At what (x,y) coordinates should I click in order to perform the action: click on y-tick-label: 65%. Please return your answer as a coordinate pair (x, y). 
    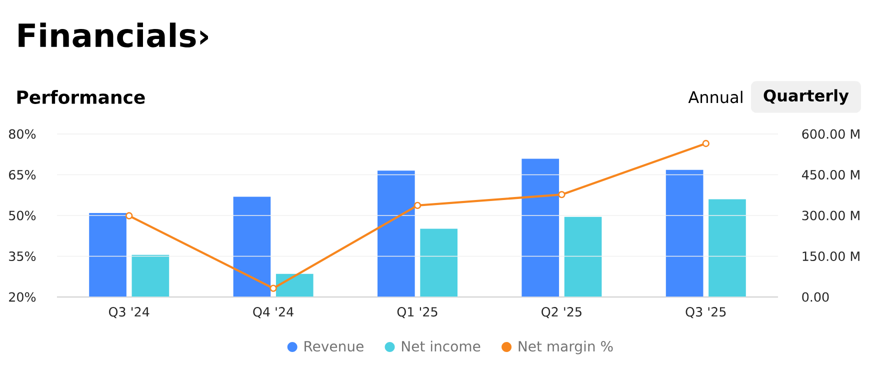
    Looking at the image, I should click on (22, 175).